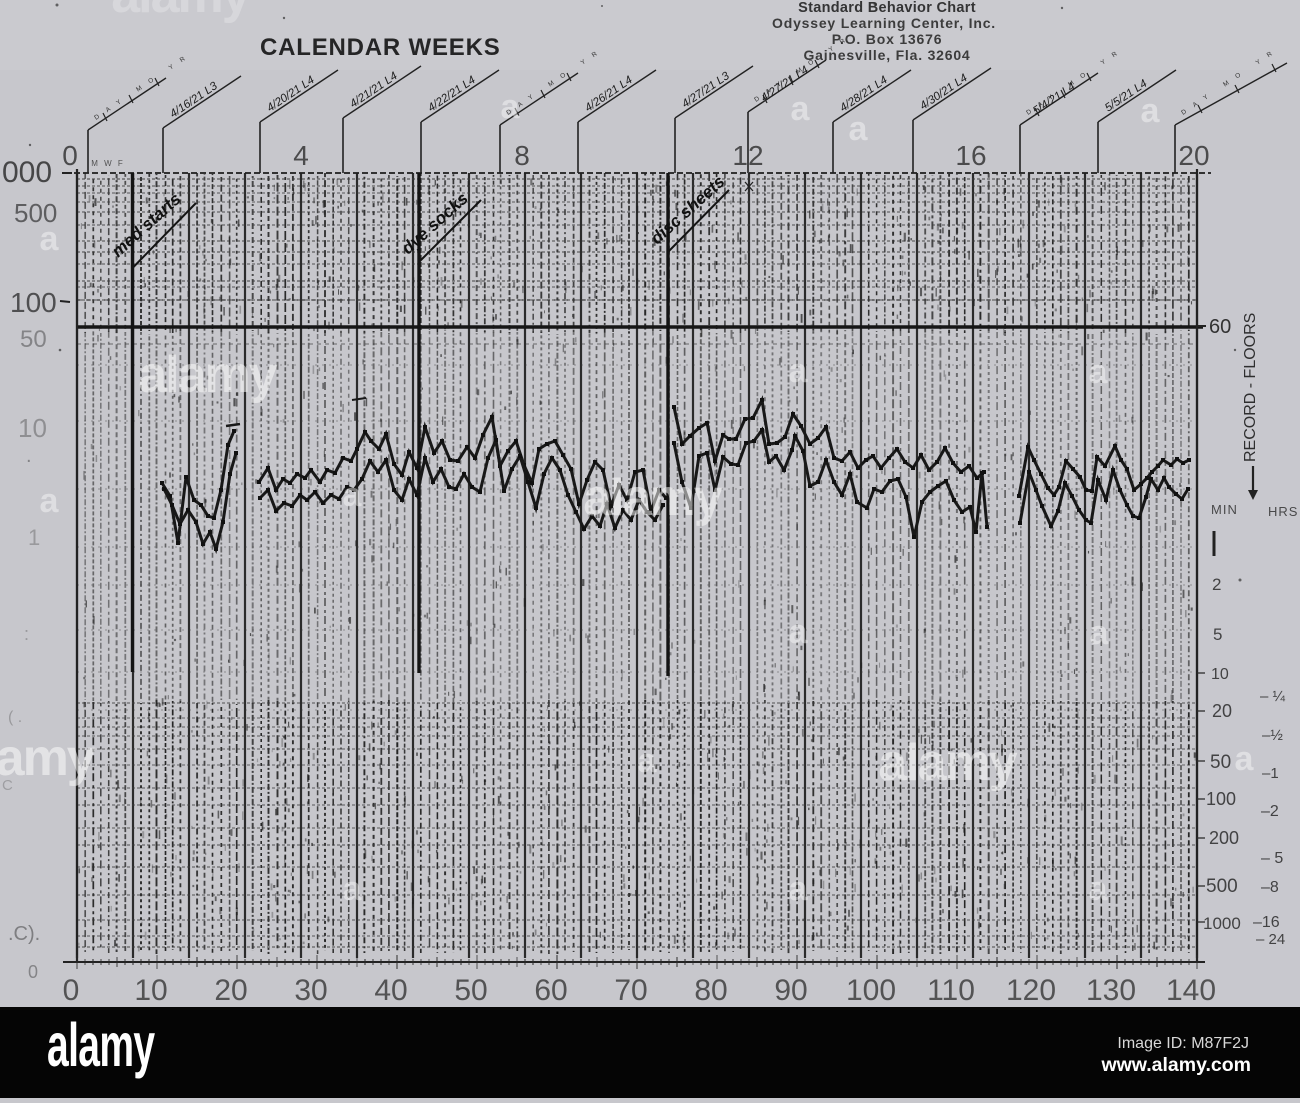  Describe the element at coordinates (710, 990) in the screenshot. I see `svg-text: 80` at that location.